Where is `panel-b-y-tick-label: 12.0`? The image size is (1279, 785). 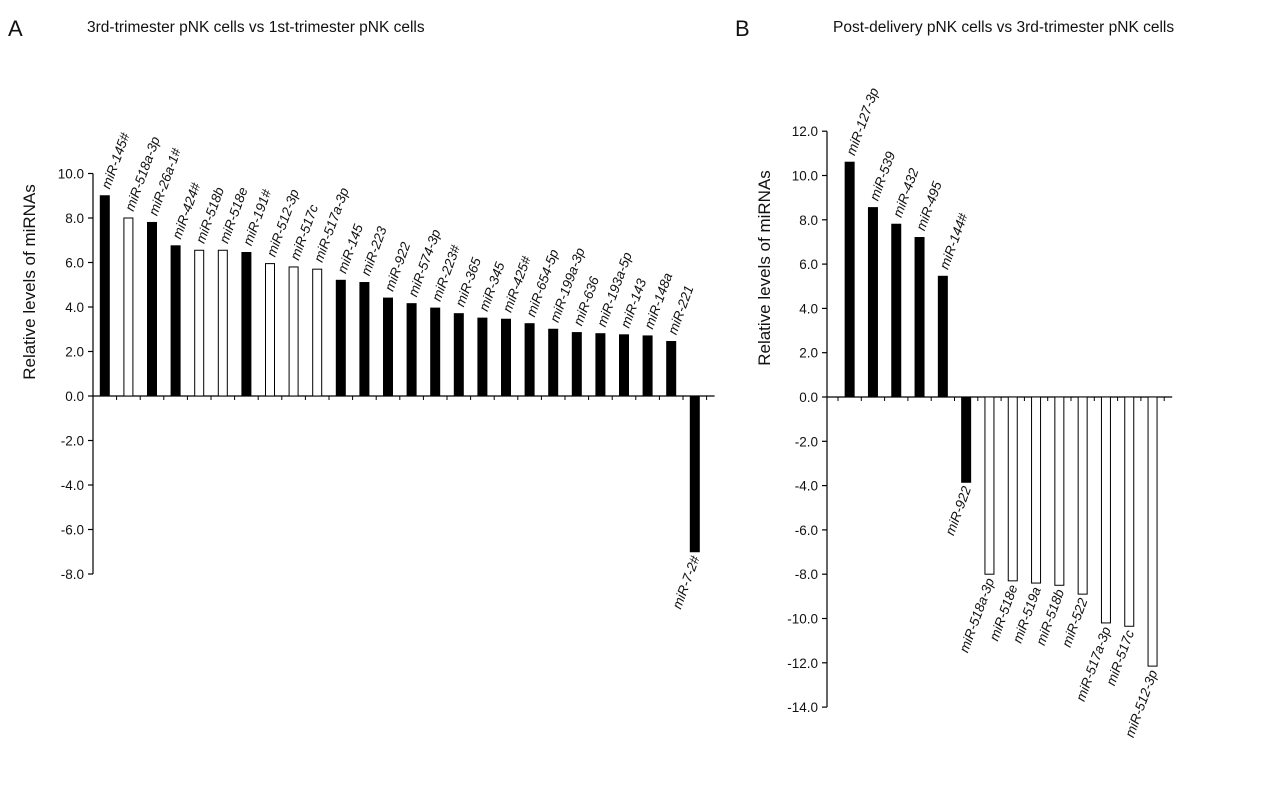
panel-b-y-tick-label: 12.0 is located at coordinates (805, 131).